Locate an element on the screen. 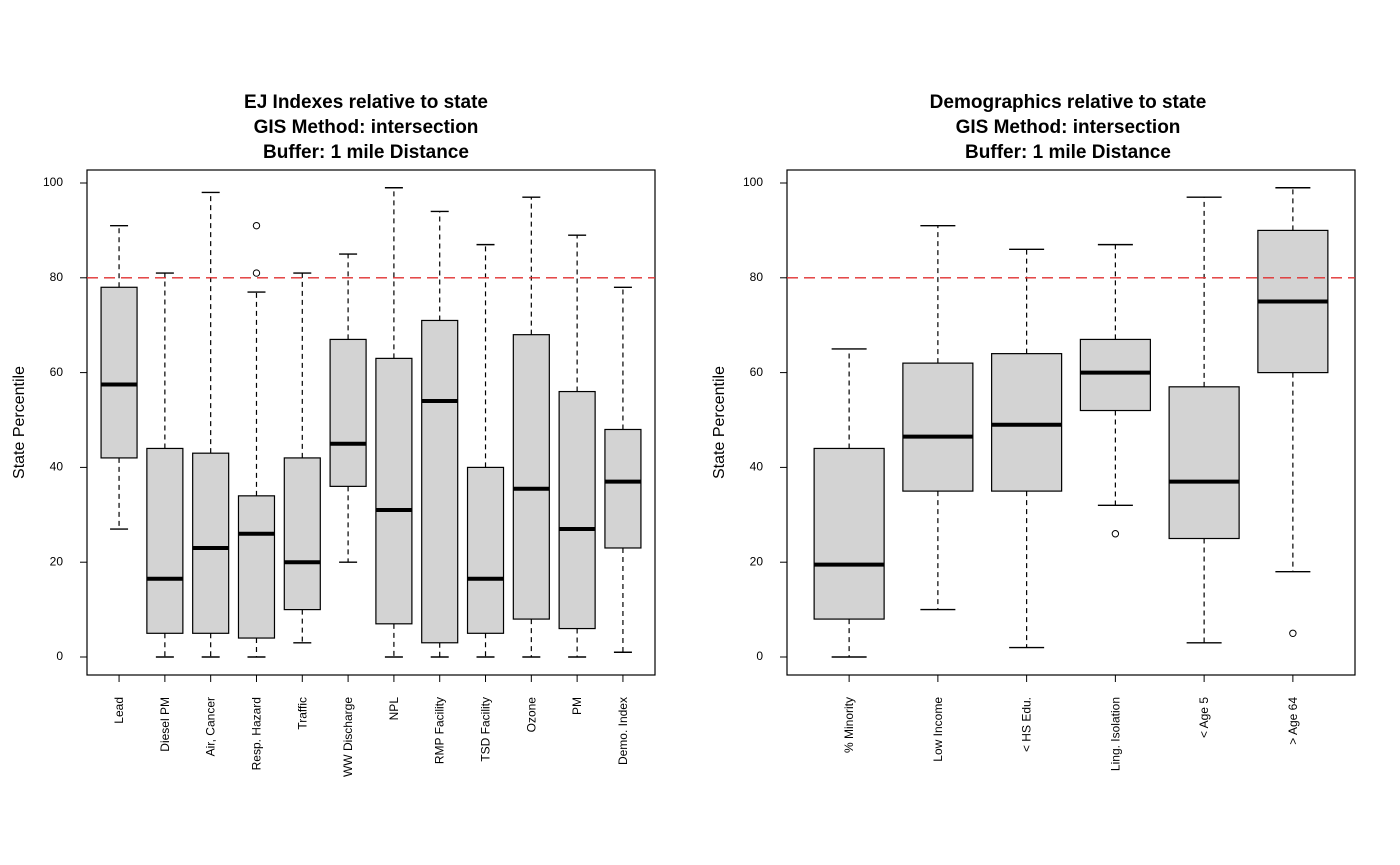  x-category-label: WW Discharge is located at coordinates (348, 737).